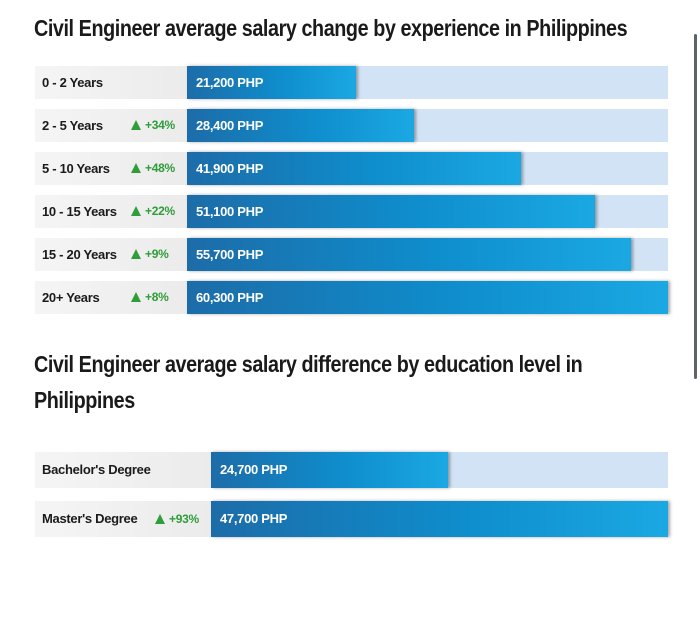  I want to click on salary-bar: 51,100 PHP, so click(391, 211).